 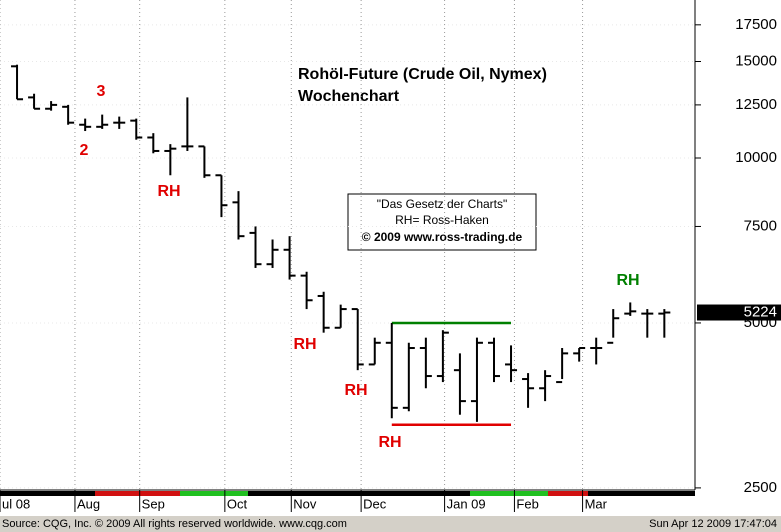 What do you see at coordinates (756, 157) in the screenshot?
I see `y-tick-label: 10000` at bounding box center [756, 157].